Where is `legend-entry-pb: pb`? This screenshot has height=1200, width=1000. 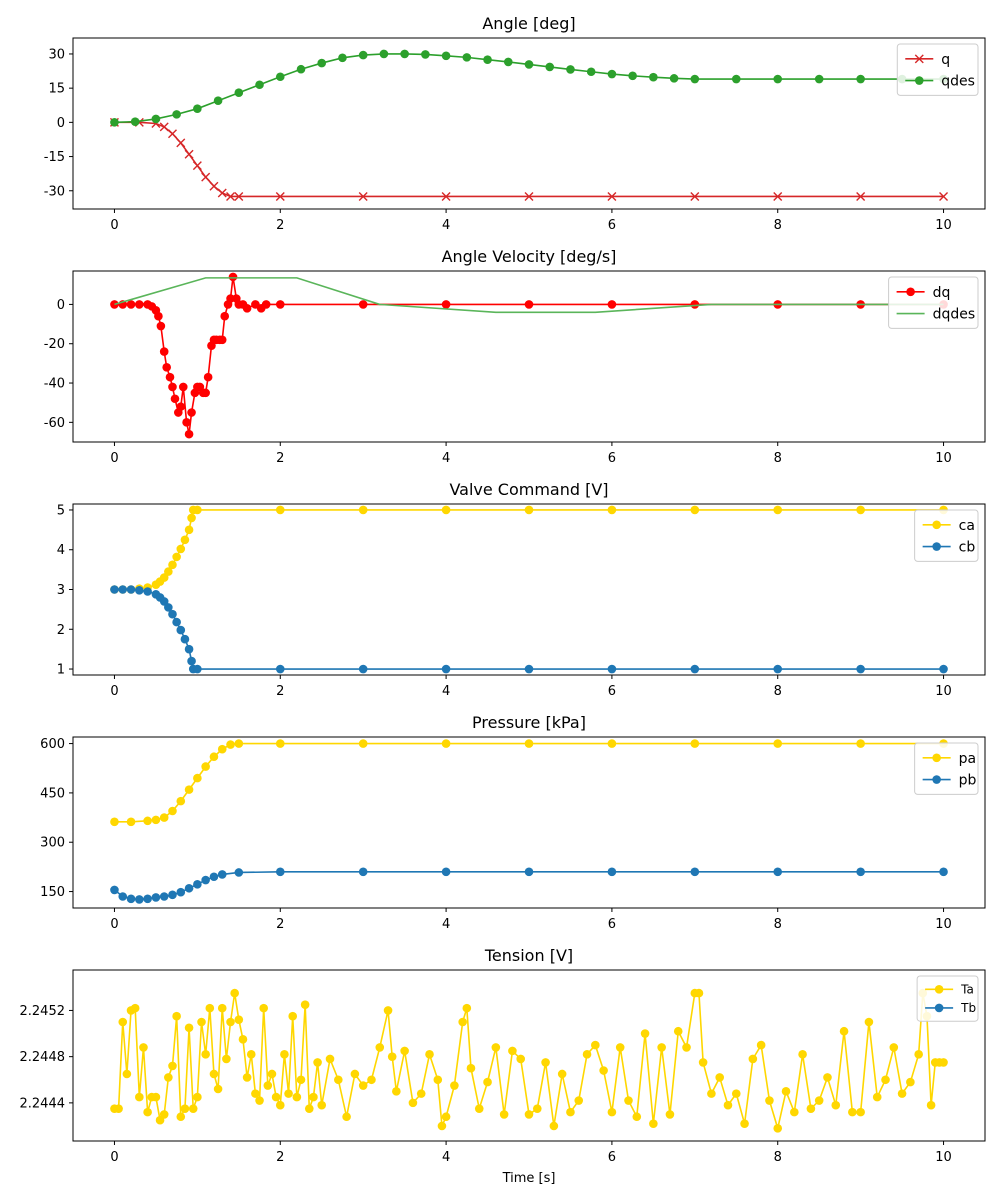
legend-entry-pb: pb is located at coordinates (968, 781).